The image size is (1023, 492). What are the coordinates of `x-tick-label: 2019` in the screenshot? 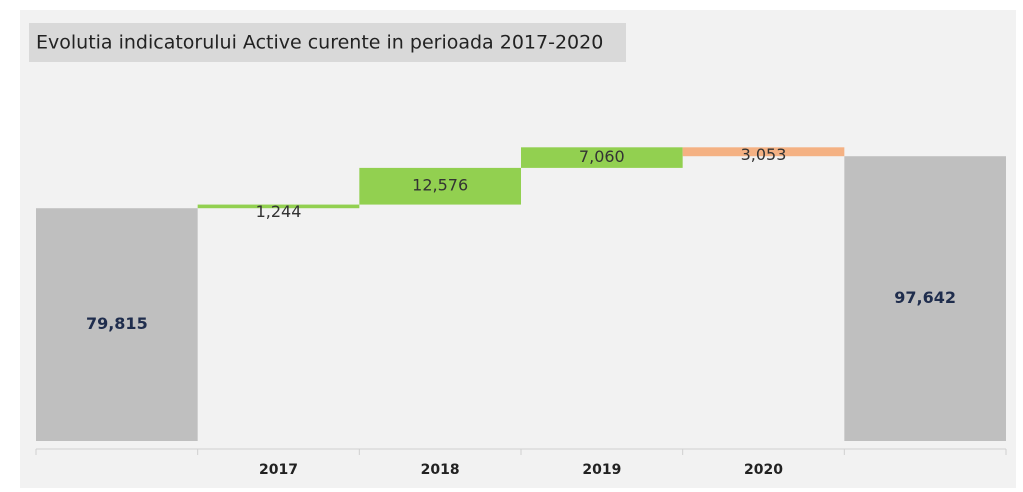 It's located at (601, 470).